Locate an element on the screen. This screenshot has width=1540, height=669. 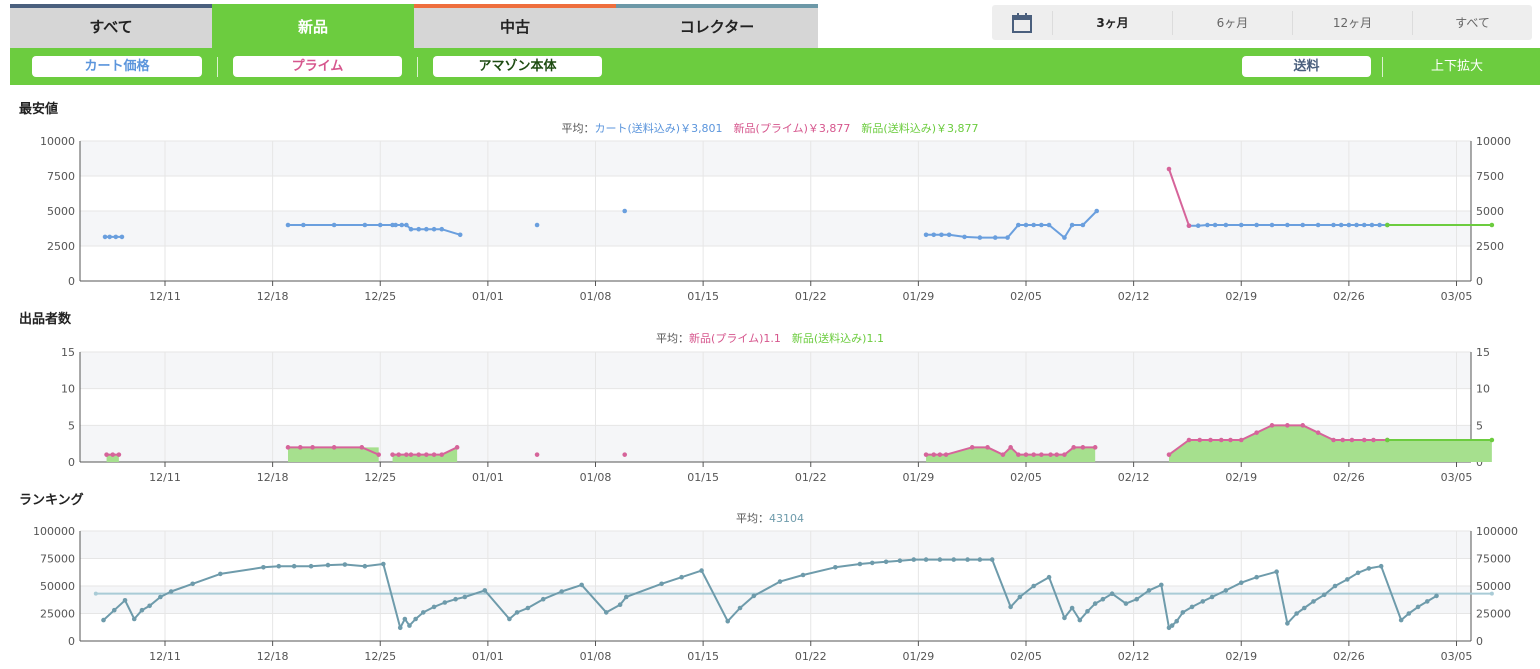
tab-used: 中古 is located at coordinates (515, 26).